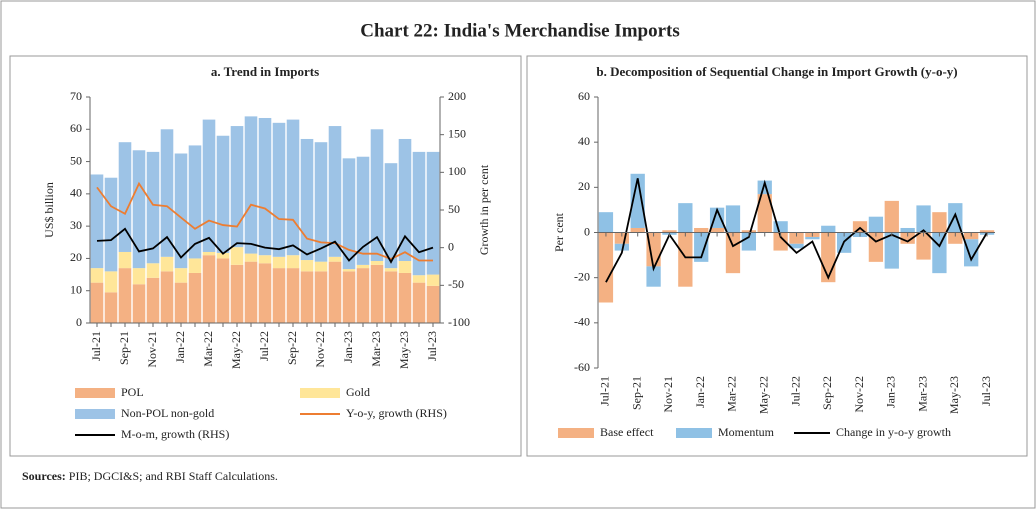  What do you see at coordinates (763, 395) in the screenshot?
I see `x-tick-label: May-22` at bounding box center [763, 395].